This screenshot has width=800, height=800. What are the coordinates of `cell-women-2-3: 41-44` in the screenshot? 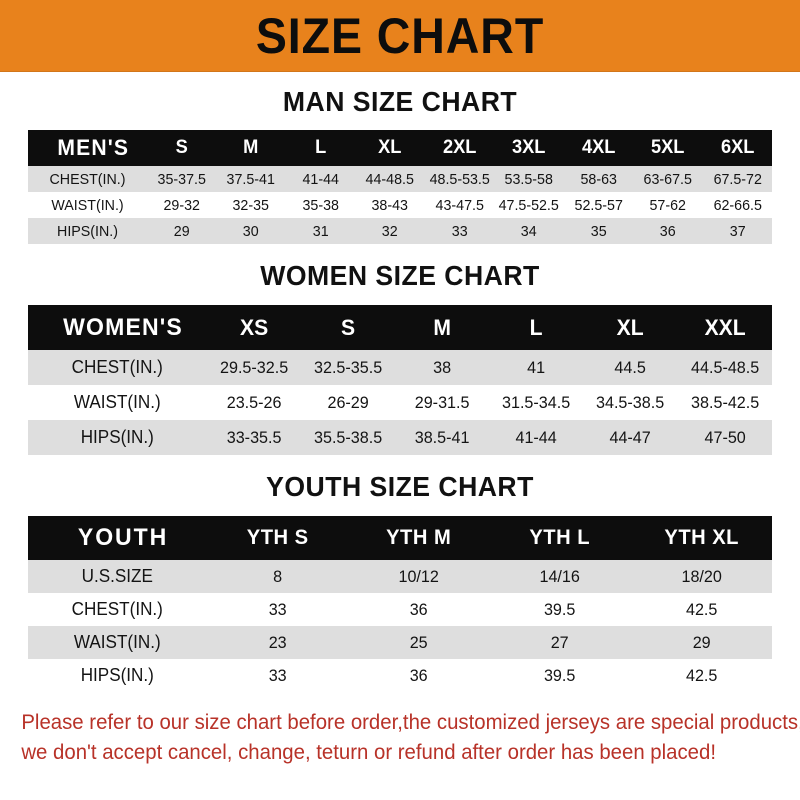 It's located at (536, 437).